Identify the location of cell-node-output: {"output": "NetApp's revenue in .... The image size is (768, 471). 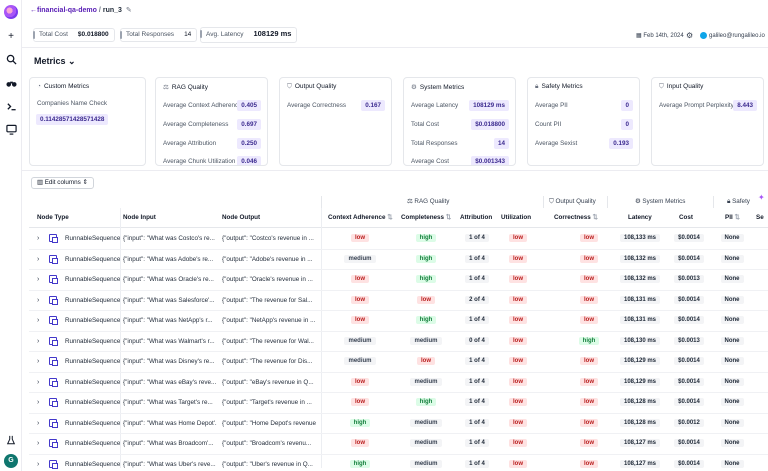
(269, 320).